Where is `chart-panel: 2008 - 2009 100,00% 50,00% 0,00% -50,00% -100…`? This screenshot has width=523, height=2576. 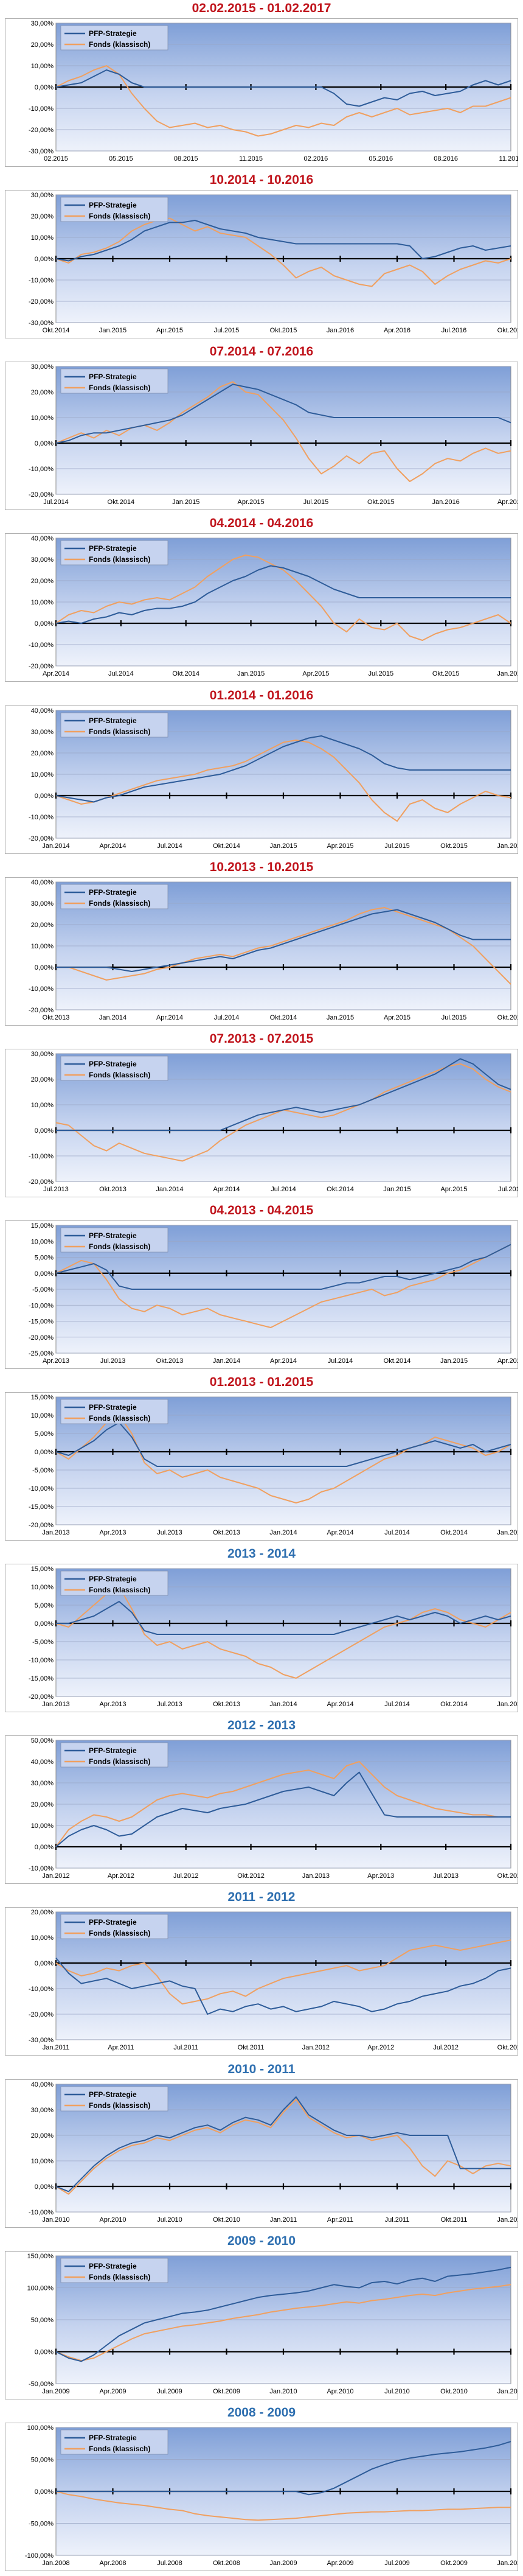 chart-panel: 2008 - 2009 100,00% 50,00% 0,00% -50,00% -100… is located at coordinates (261, 2490).